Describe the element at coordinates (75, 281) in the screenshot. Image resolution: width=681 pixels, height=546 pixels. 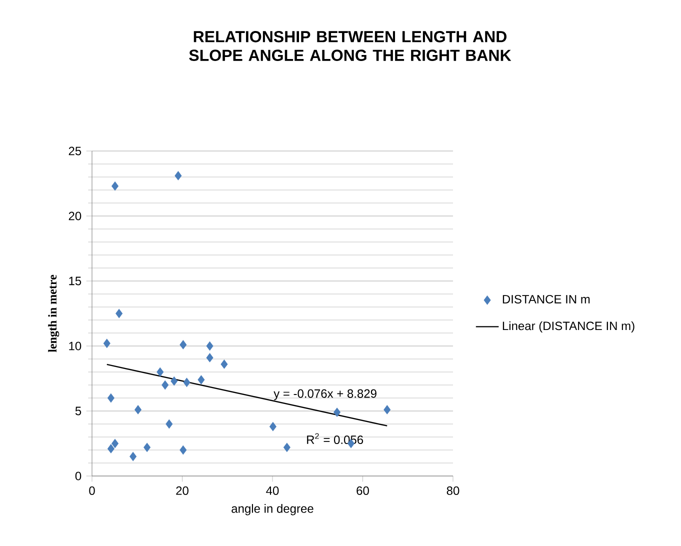
I see `y-tick-label: 15` at that location.